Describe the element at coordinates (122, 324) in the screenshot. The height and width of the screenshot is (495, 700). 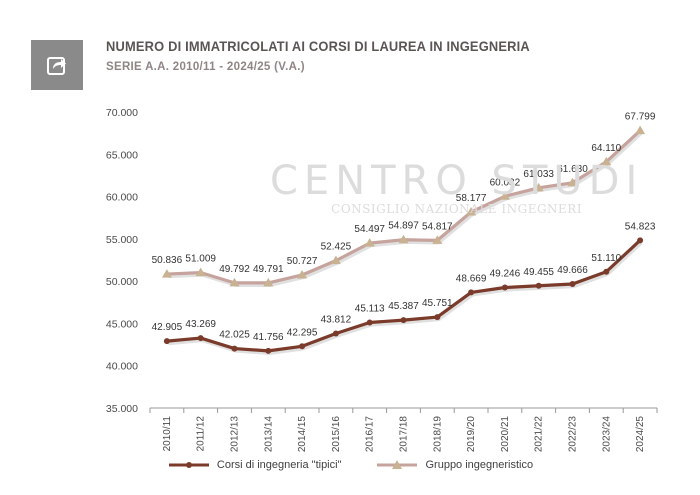
I see `y-tick-label: 45.000` at that location.